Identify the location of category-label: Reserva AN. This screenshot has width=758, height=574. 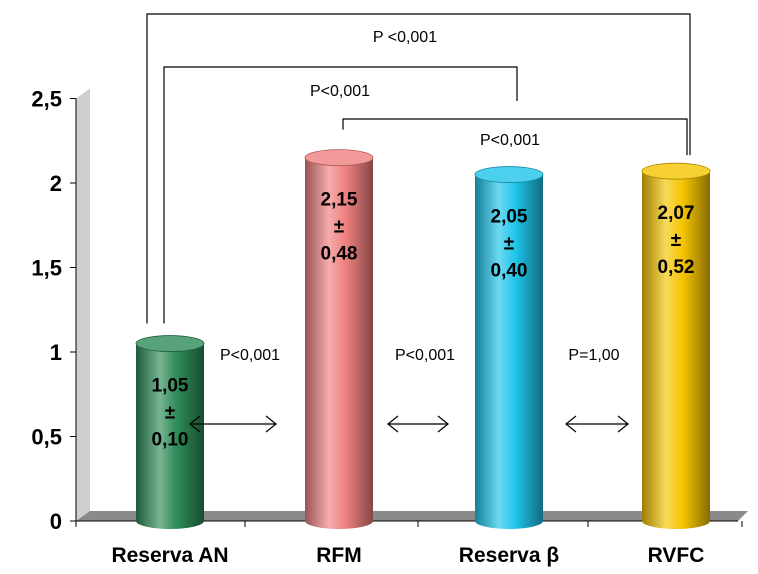
(169, 555).